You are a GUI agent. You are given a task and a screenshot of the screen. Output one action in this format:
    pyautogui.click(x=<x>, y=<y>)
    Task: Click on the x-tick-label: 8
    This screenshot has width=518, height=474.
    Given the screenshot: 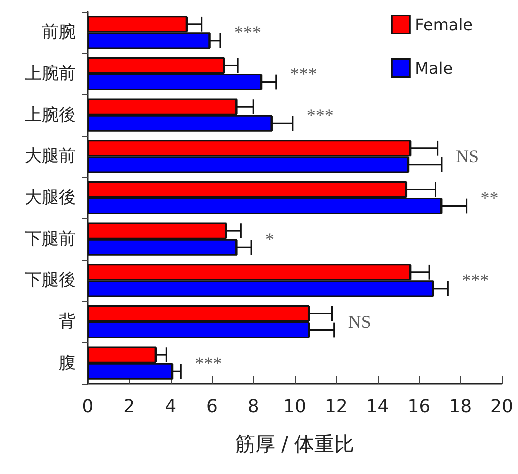 What is the action you would take?
    pyautogui.click(x=254, y=407)
    